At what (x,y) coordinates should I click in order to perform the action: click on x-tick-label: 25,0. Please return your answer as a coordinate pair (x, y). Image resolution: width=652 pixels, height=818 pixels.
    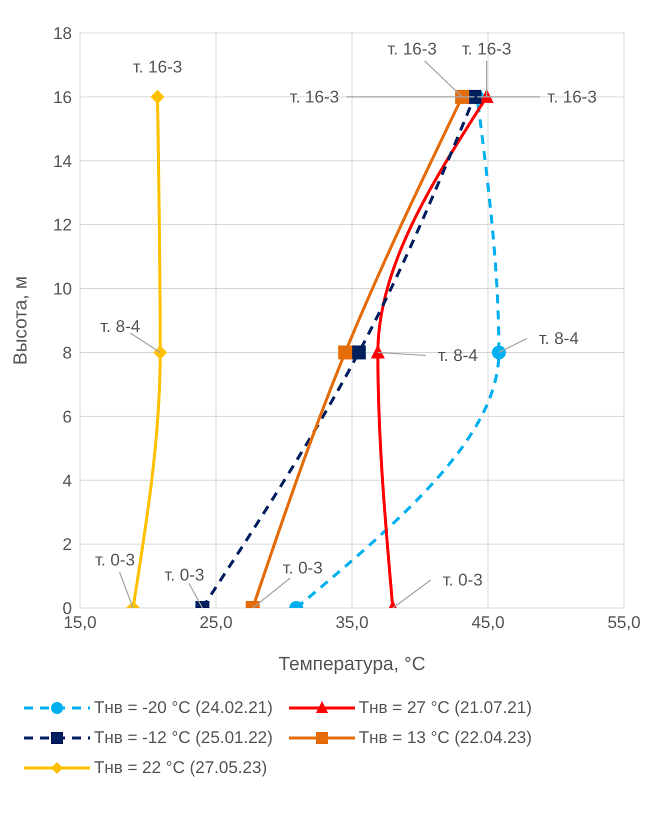
    Looking at the image, I should click on (216, 622).